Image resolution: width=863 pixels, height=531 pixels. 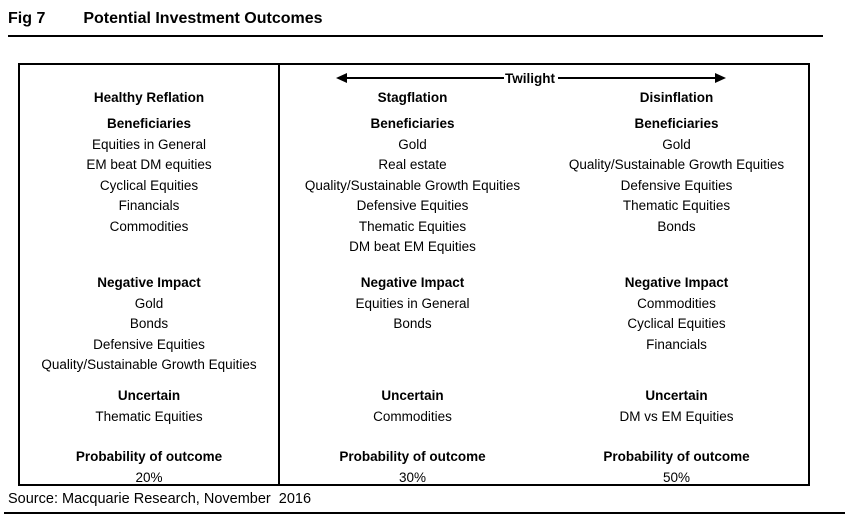 I want to click on section-probability: Probability of outcome 30%, so click(x=412, y=467).